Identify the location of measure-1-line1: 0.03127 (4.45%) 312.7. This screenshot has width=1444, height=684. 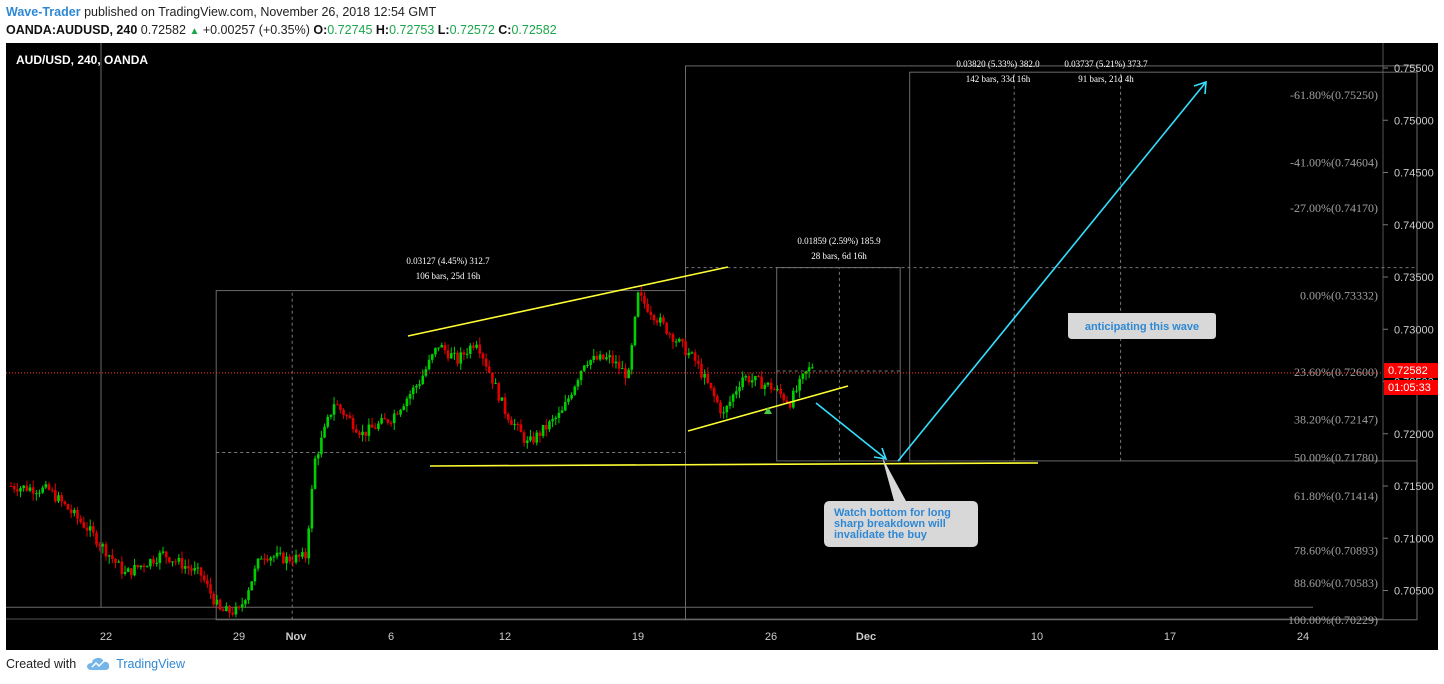
(448, 261).